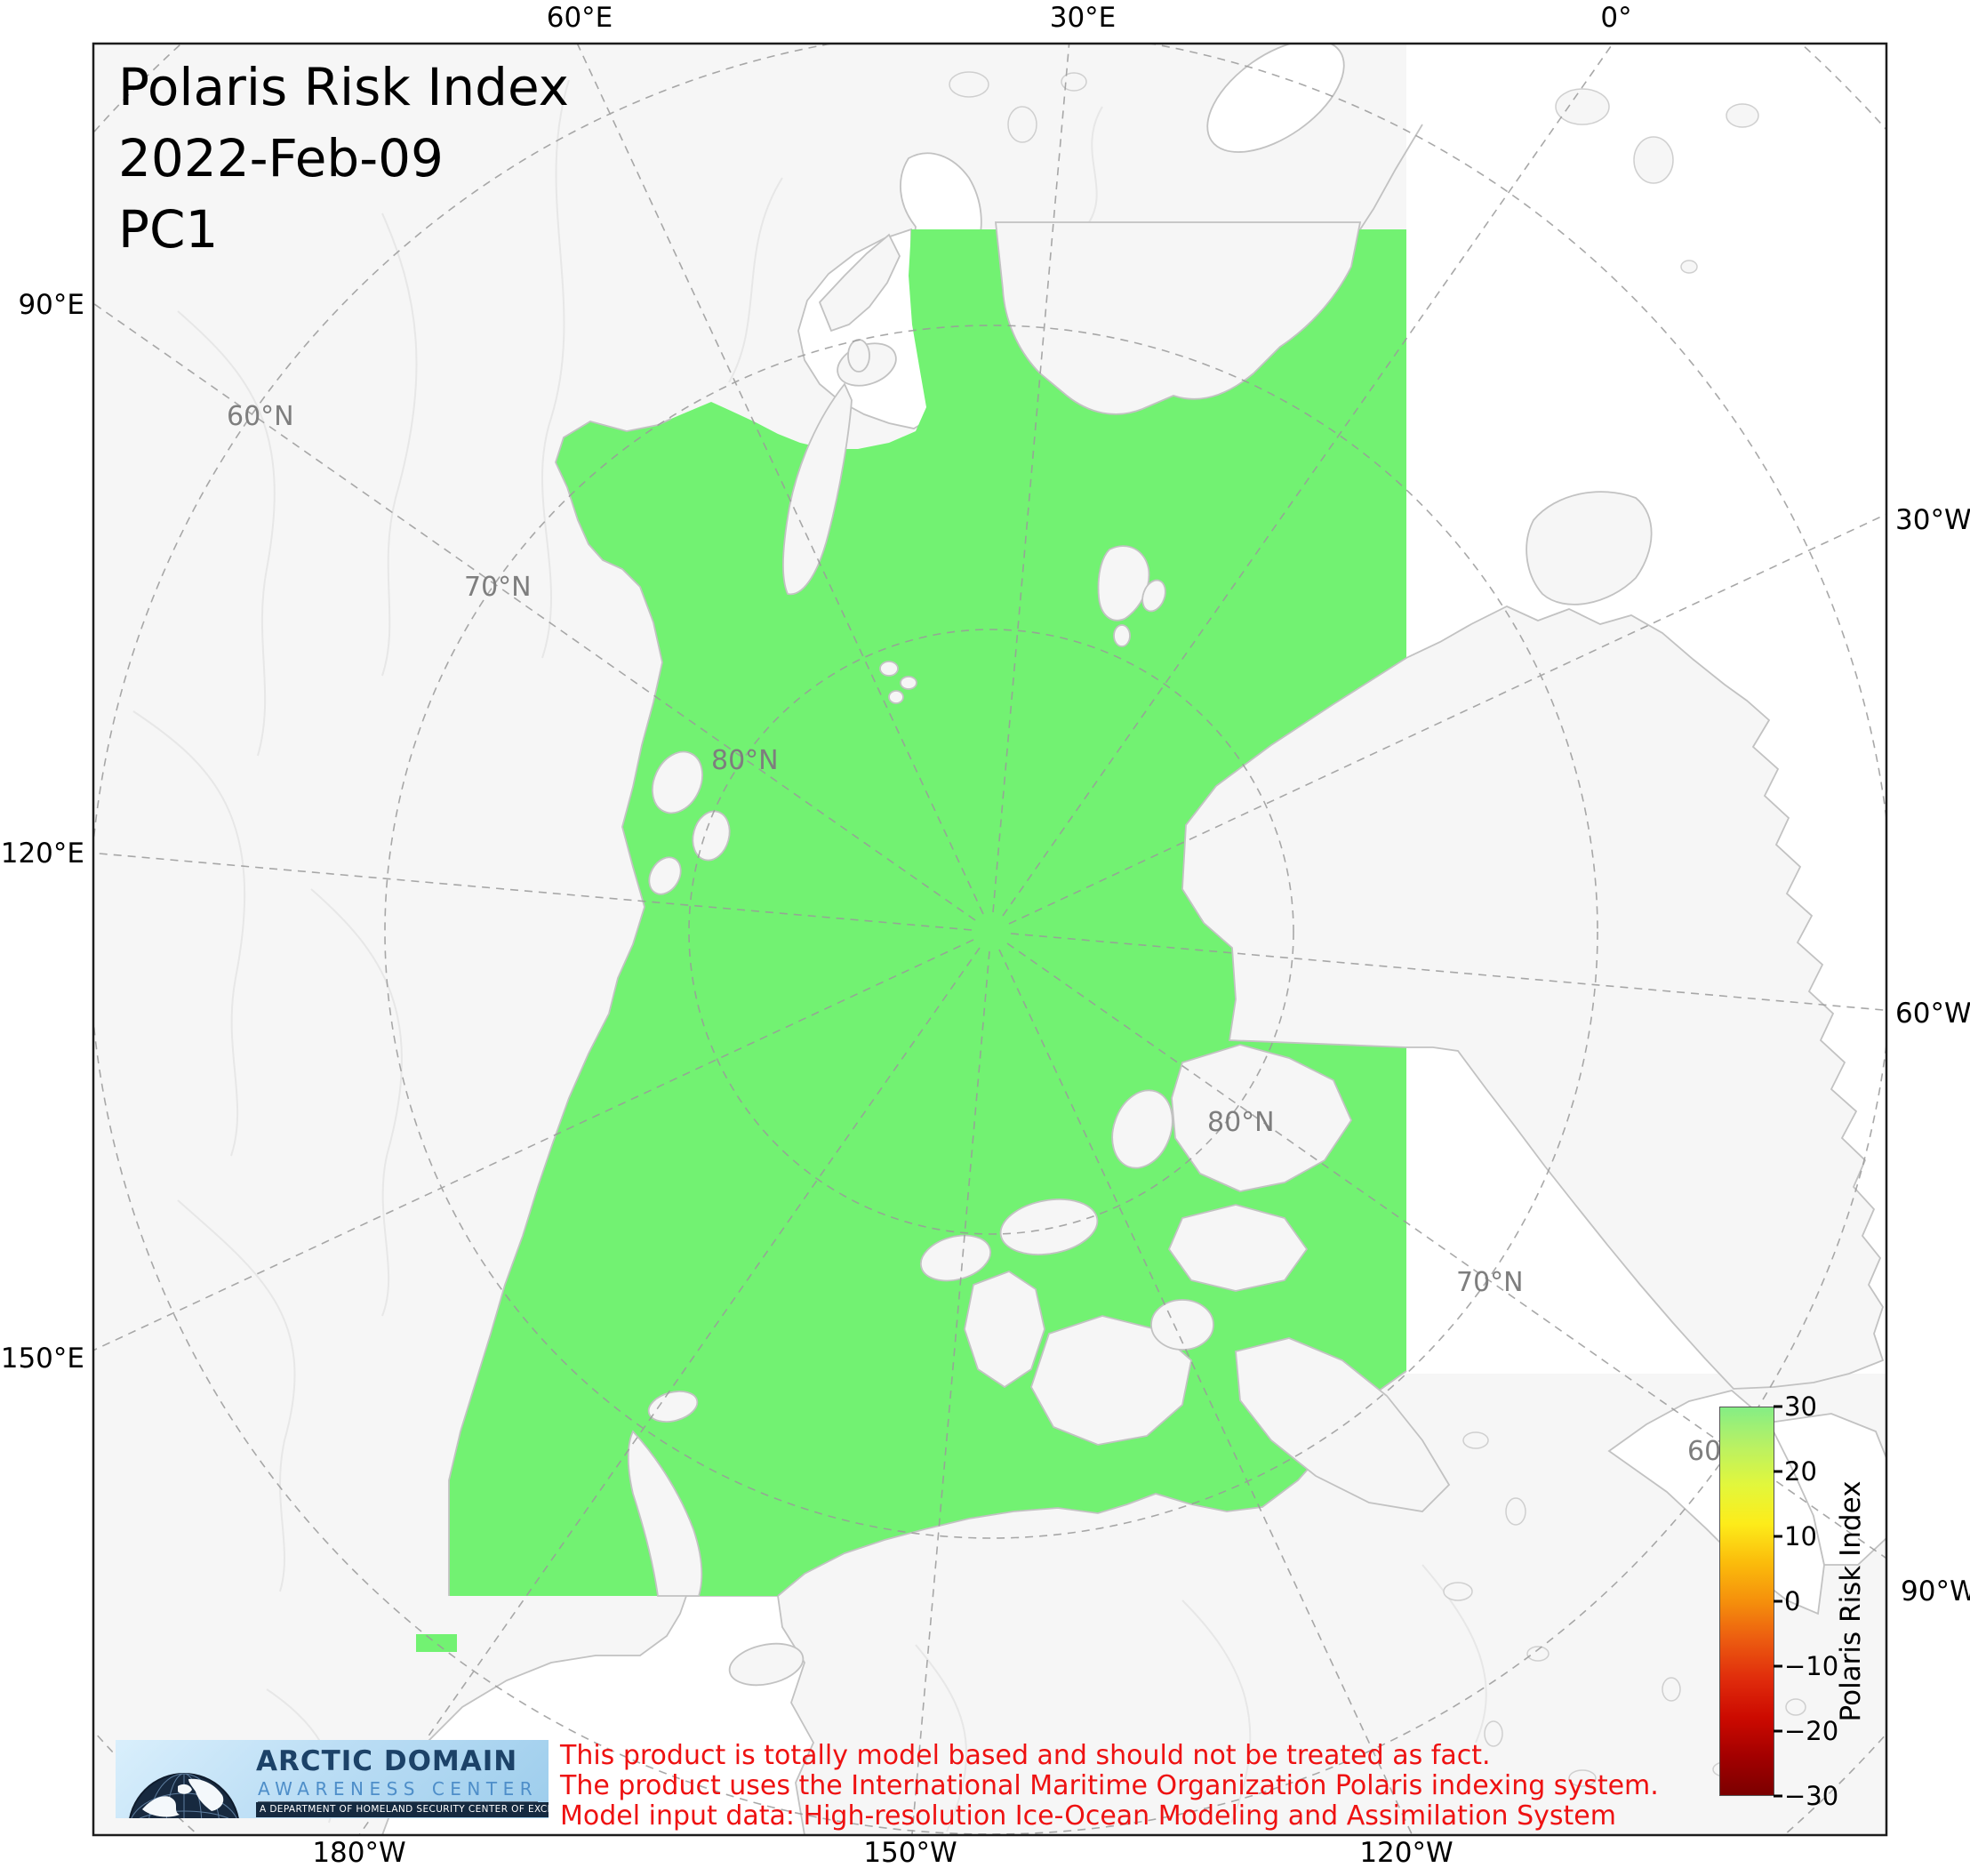 This screenshot has height=1876, width=1970. Describe the element at coordinates (42, 854) in the screenshot. I see `axis-label-120e: 120°E` at that location.